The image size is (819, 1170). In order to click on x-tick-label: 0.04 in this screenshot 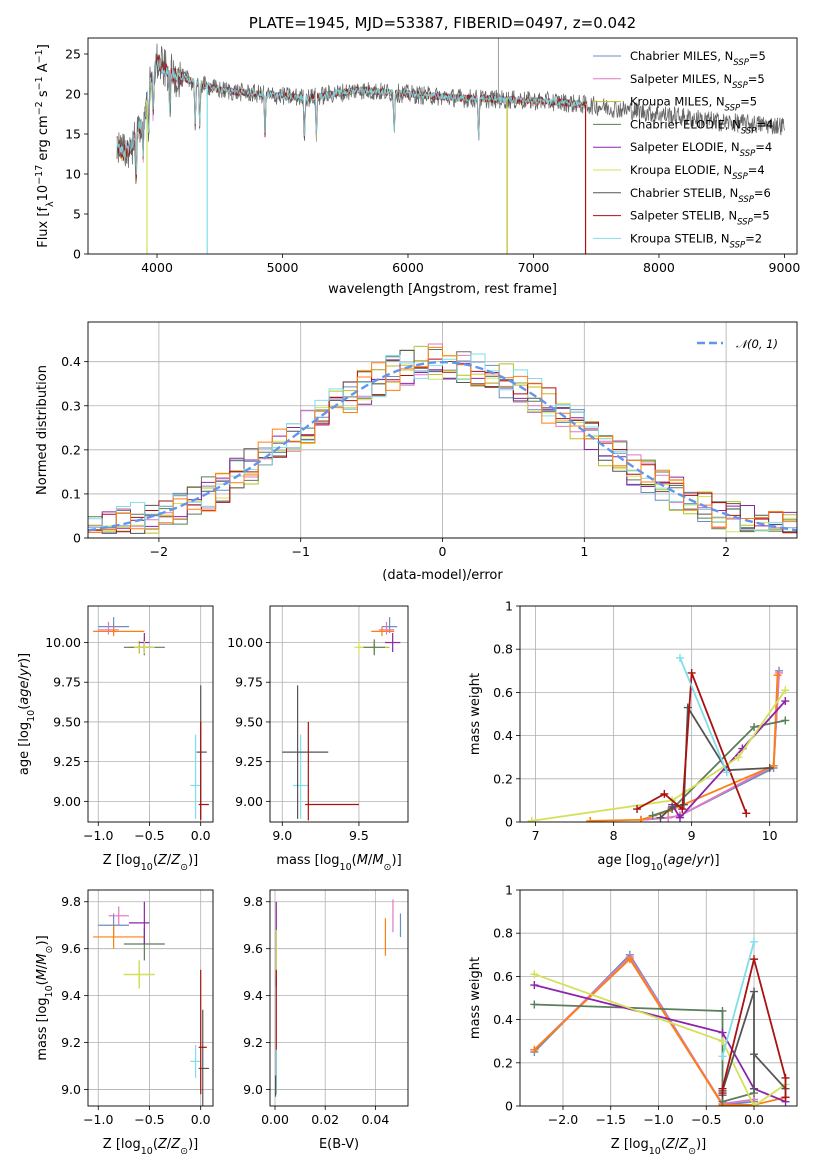, I will do `click(375, 1119)`.